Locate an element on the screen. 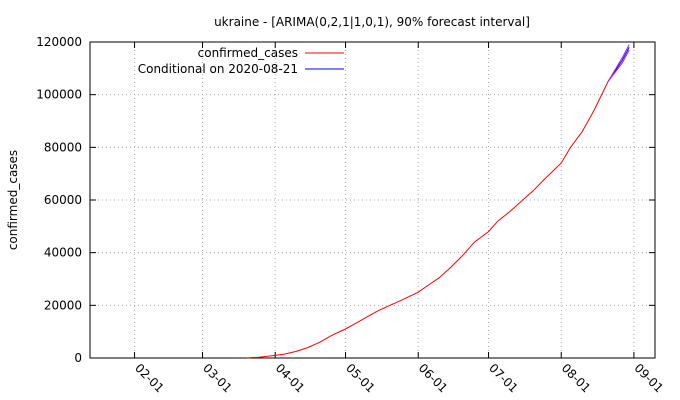  x-tick-label: 09-01 is located at coordinates (648, 378).